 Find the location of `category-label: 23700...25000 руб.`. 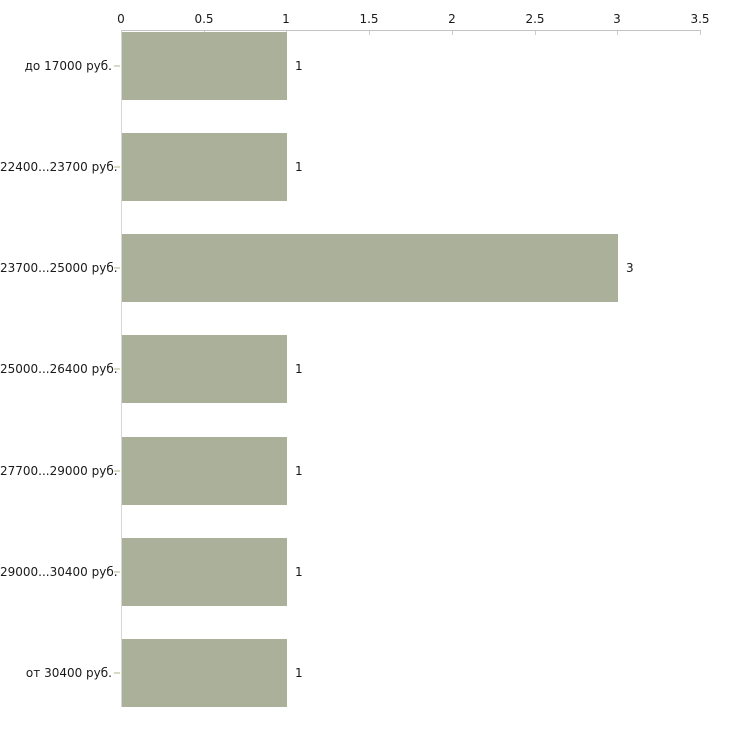

category-label: 23700...25000 руб. is located at coordinates (59, 268).